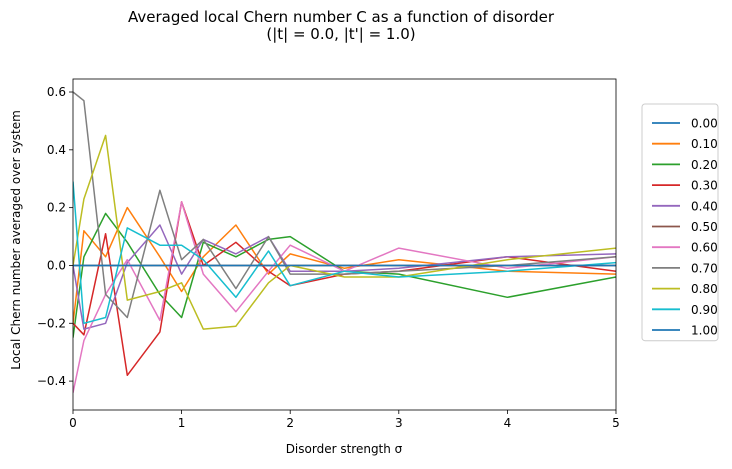  I want to click on x-tick-label: 4, so click(508, 423).